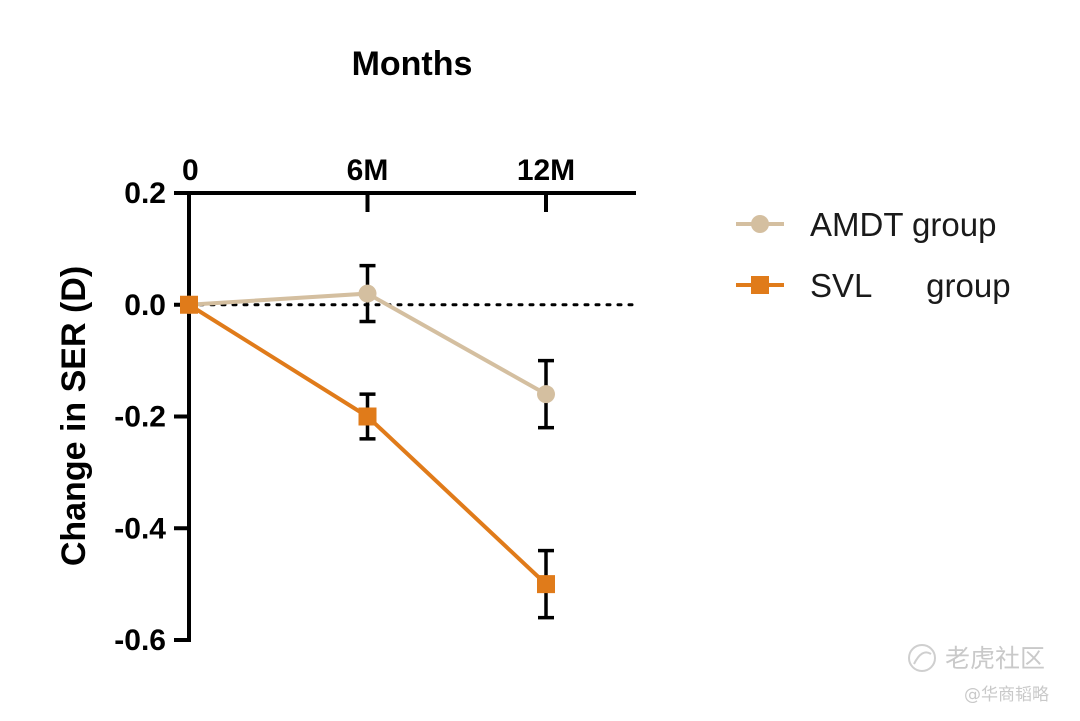 The image size is (1080, 721). Describe the element at coordinates (140, 528) in the screenshot. I see `y-tick-label: -0.4` at that location.